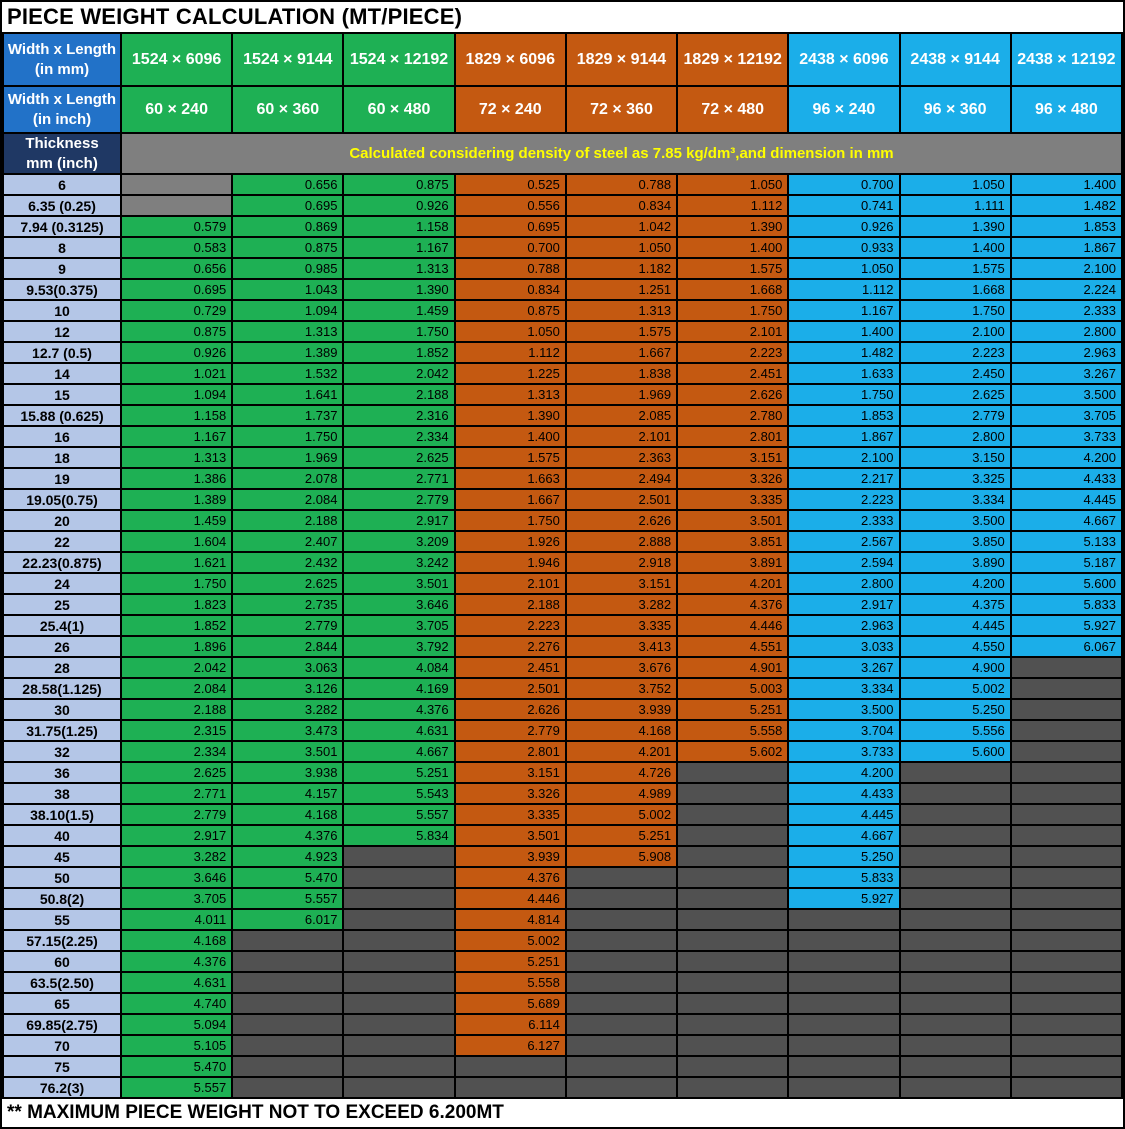 The image size is (1125, 1129). Describe the element at coordinates (844, 247) in the screenshot. I see `weight-cell: 0.933` at that location.